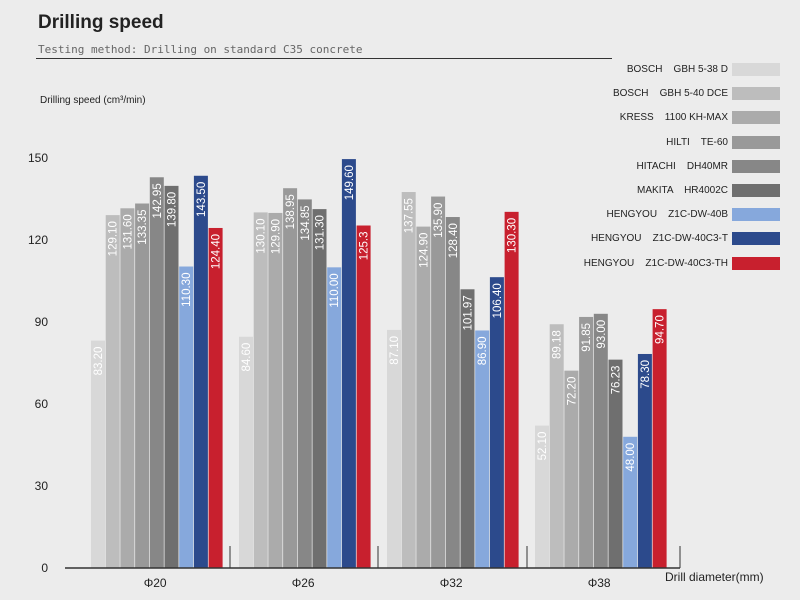 The width and height of the screenshot is (800, 600). I want to click on bar-value-label: 142.95, so click(158, 200).